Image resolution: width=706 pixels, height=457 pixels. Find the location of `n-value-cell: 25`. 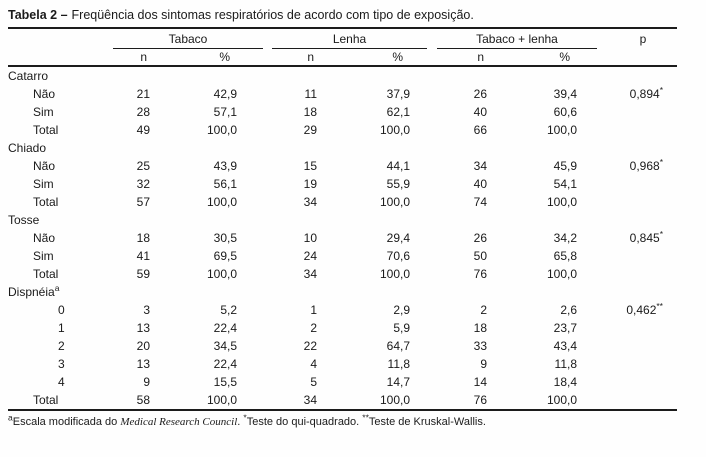

n-value-cell: 25 is located at coordinates (143, 166).